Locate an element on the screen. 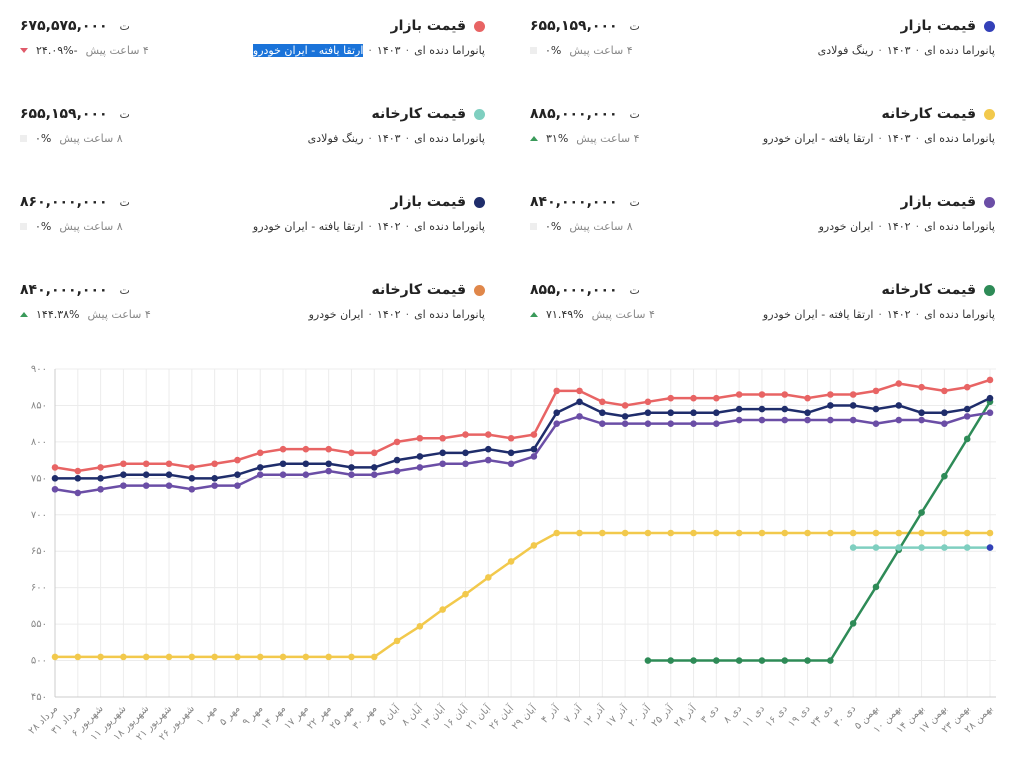 The height and width of the screenshot is (765, 1017). subtitle-part: ارتقا یافته - ایران خودرو is located at coordinates (818, 138).